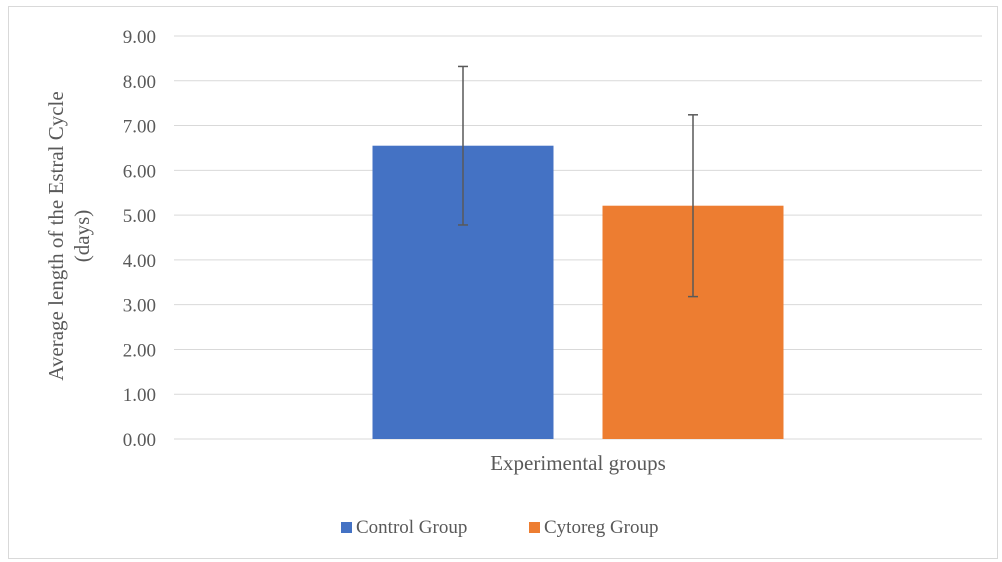 Image resolution: width=1002 pixels, height=562 pixels. I want to click on legend-swatch-control, so click(346, 527).